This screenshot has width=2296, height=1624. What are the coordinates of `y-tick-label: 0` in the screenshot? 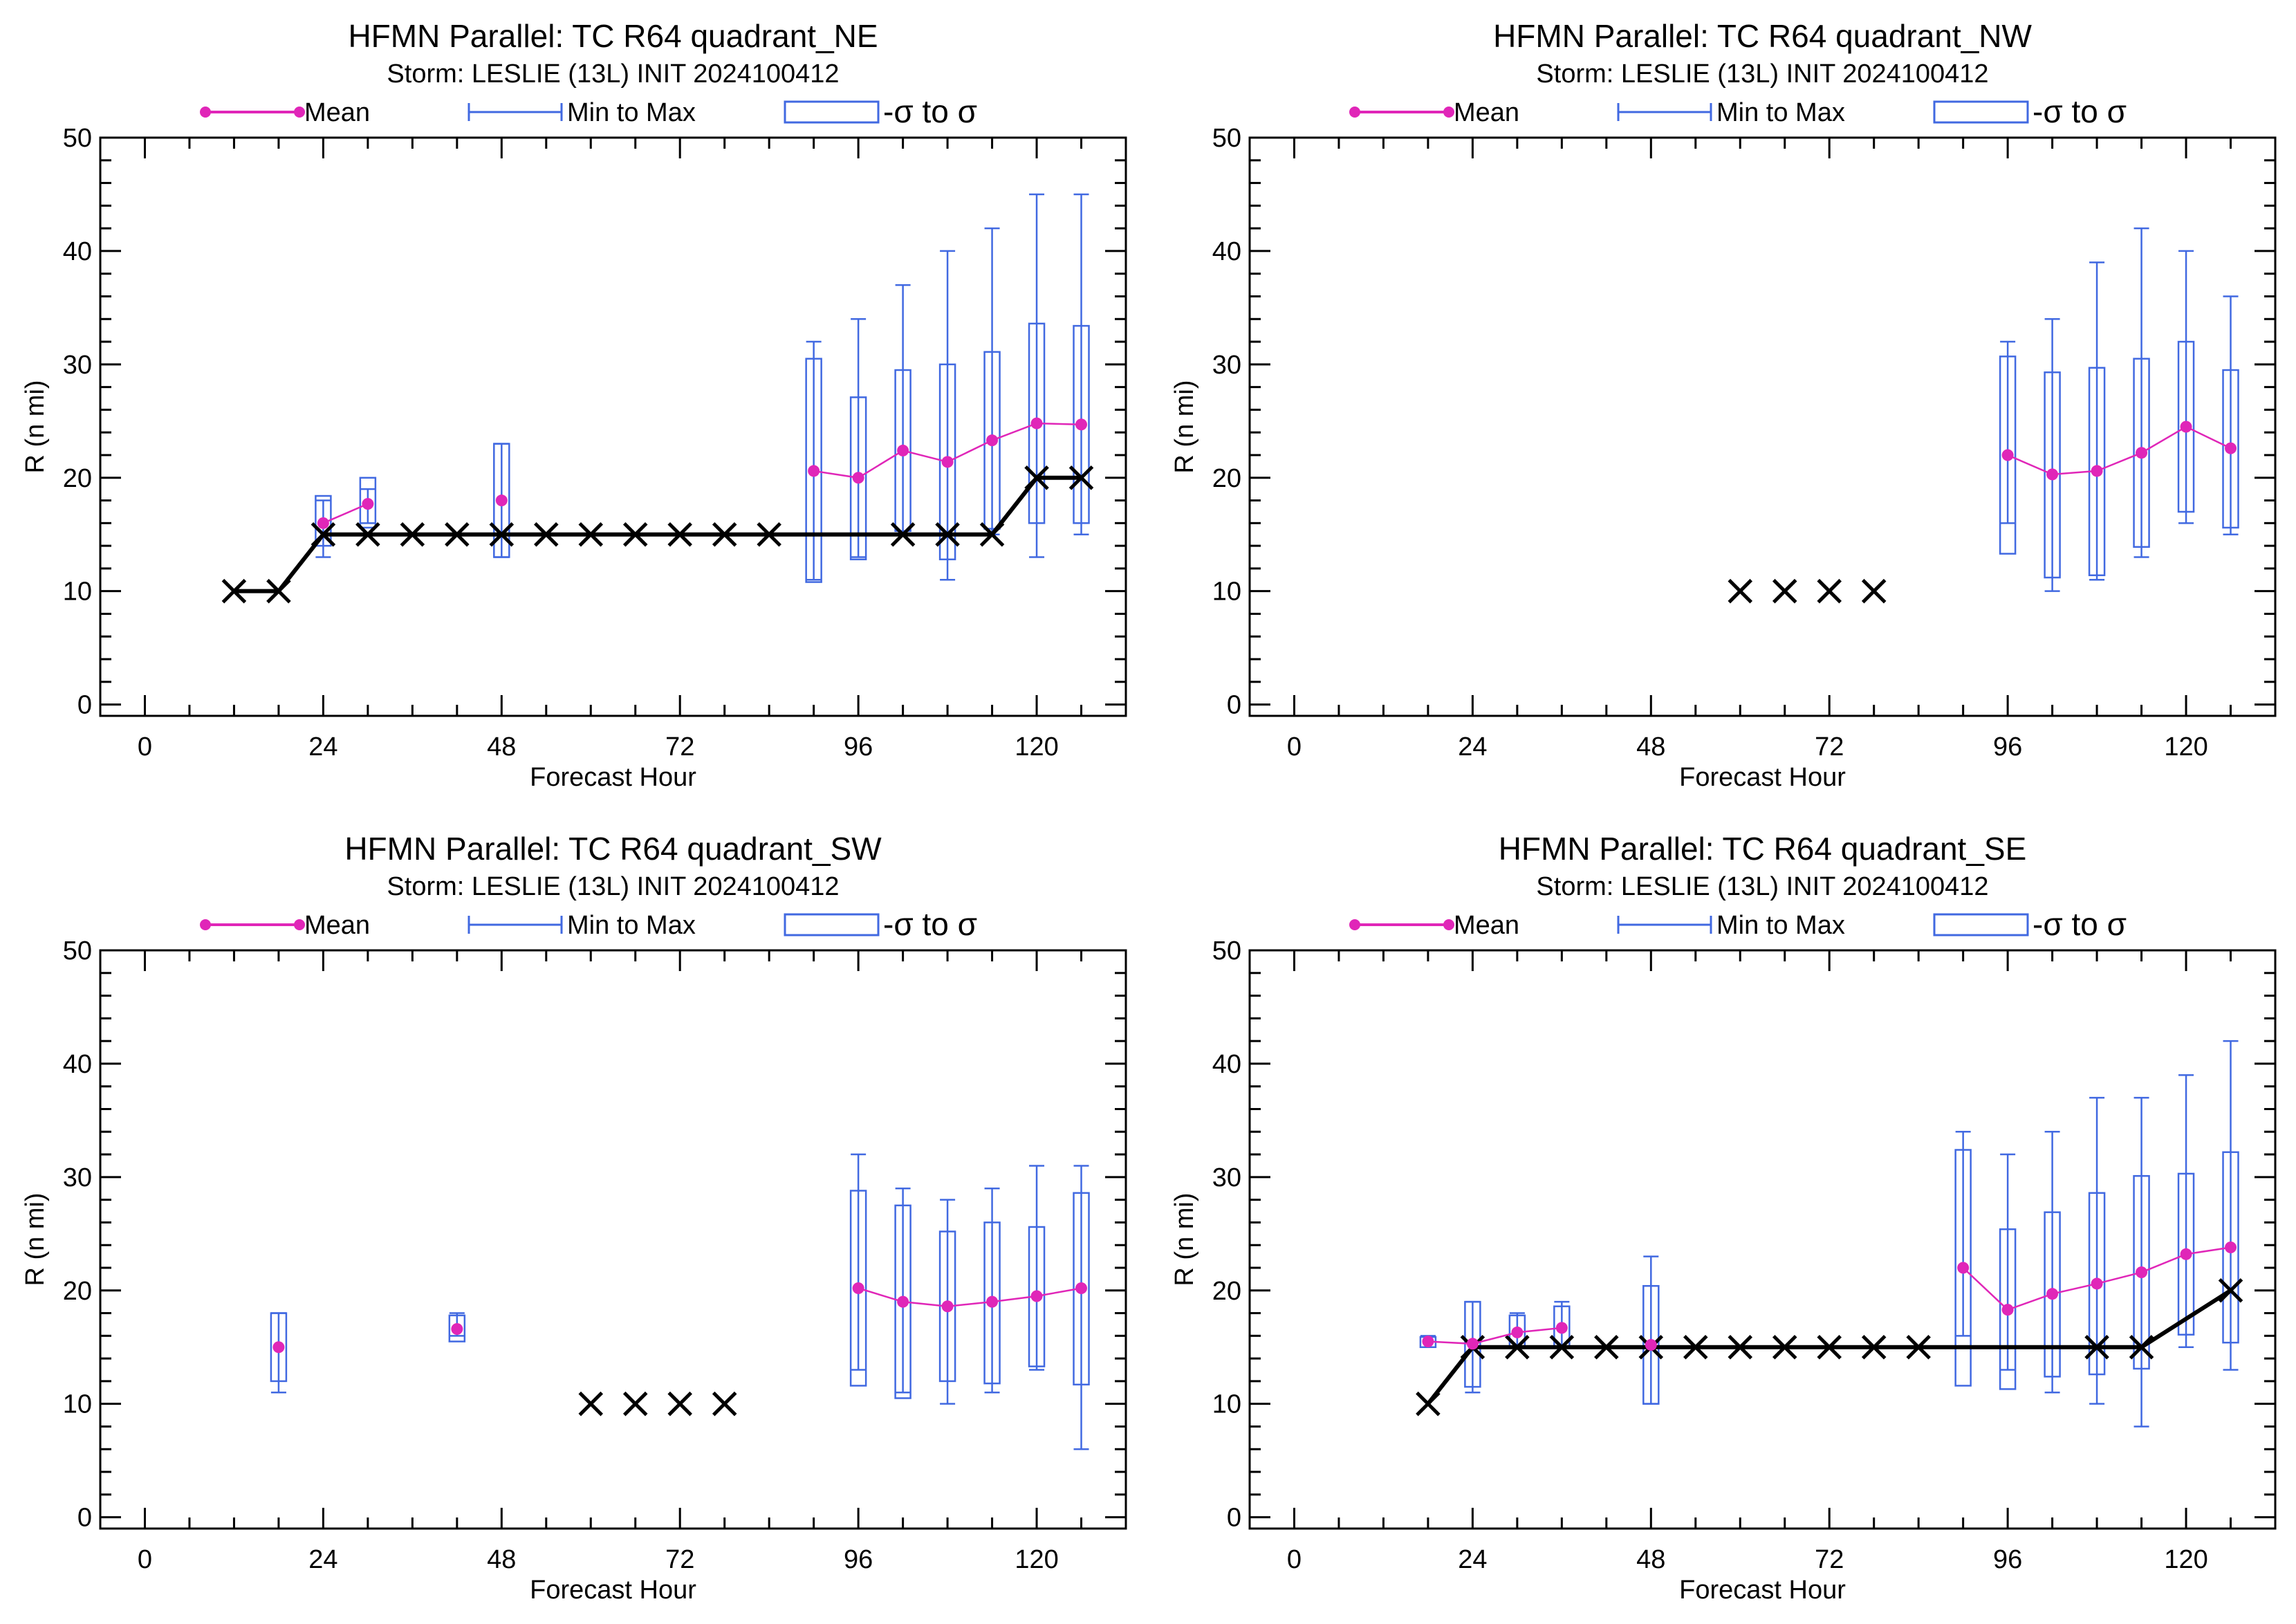 It's located at (84, 1518).